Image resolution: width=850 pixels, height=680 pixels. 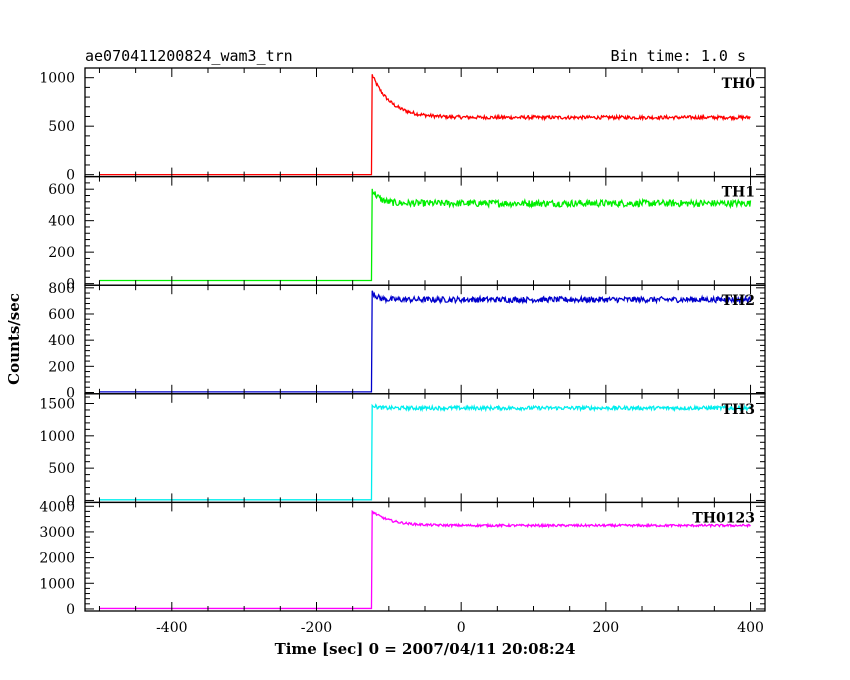 What do you see at coordinates (739, 84) in the screenshot?
I see `panel-label: TH0` at bounding box center [739, 84].